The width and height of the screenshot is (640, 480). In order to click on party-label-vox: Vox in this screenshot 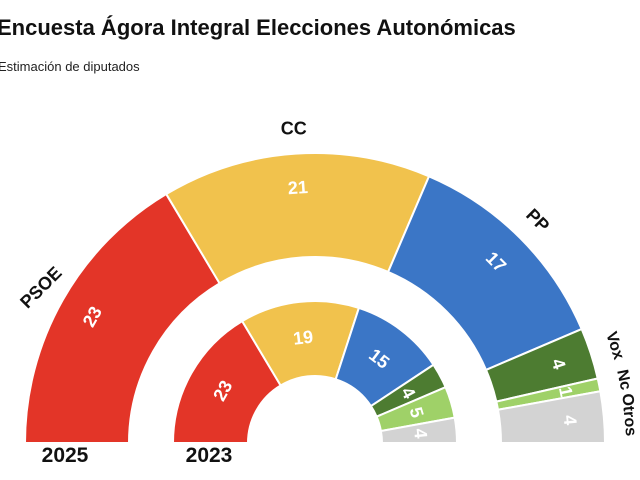, I will do `click(614, 346)`.